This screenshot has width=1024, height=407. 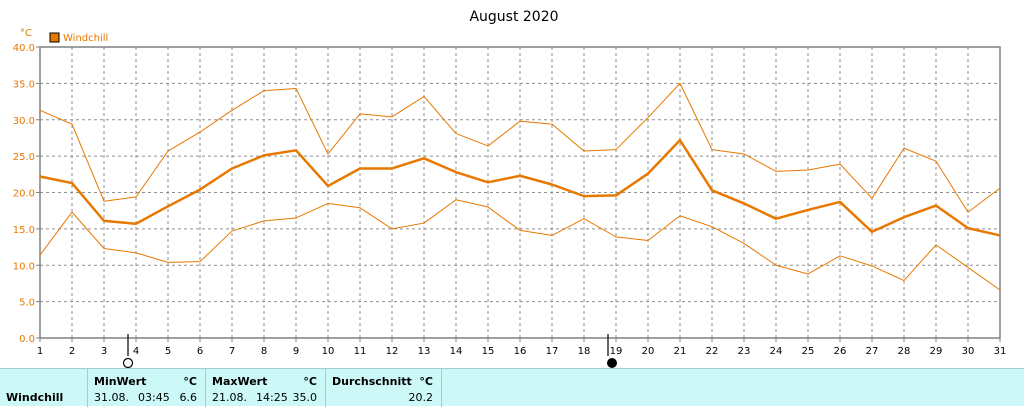 What do you see at coordinates (35, 397) in the screenshot?
I see `stats-row-label: Windchill` at bounding box center [35, 397].